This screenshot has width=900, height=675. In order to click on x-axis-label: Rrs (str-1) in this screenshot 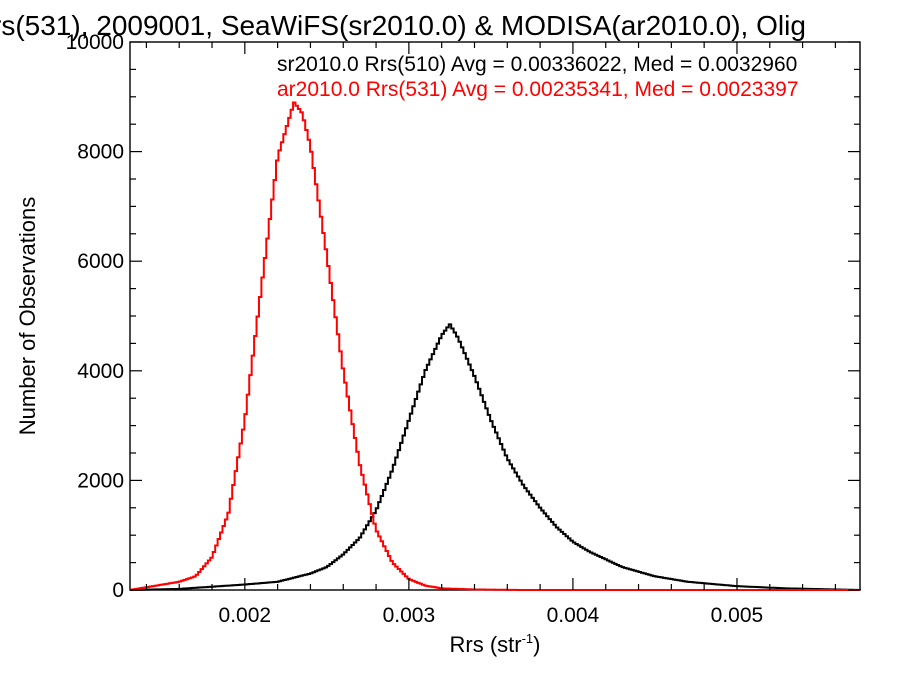, I will do `click(495, 644)`.